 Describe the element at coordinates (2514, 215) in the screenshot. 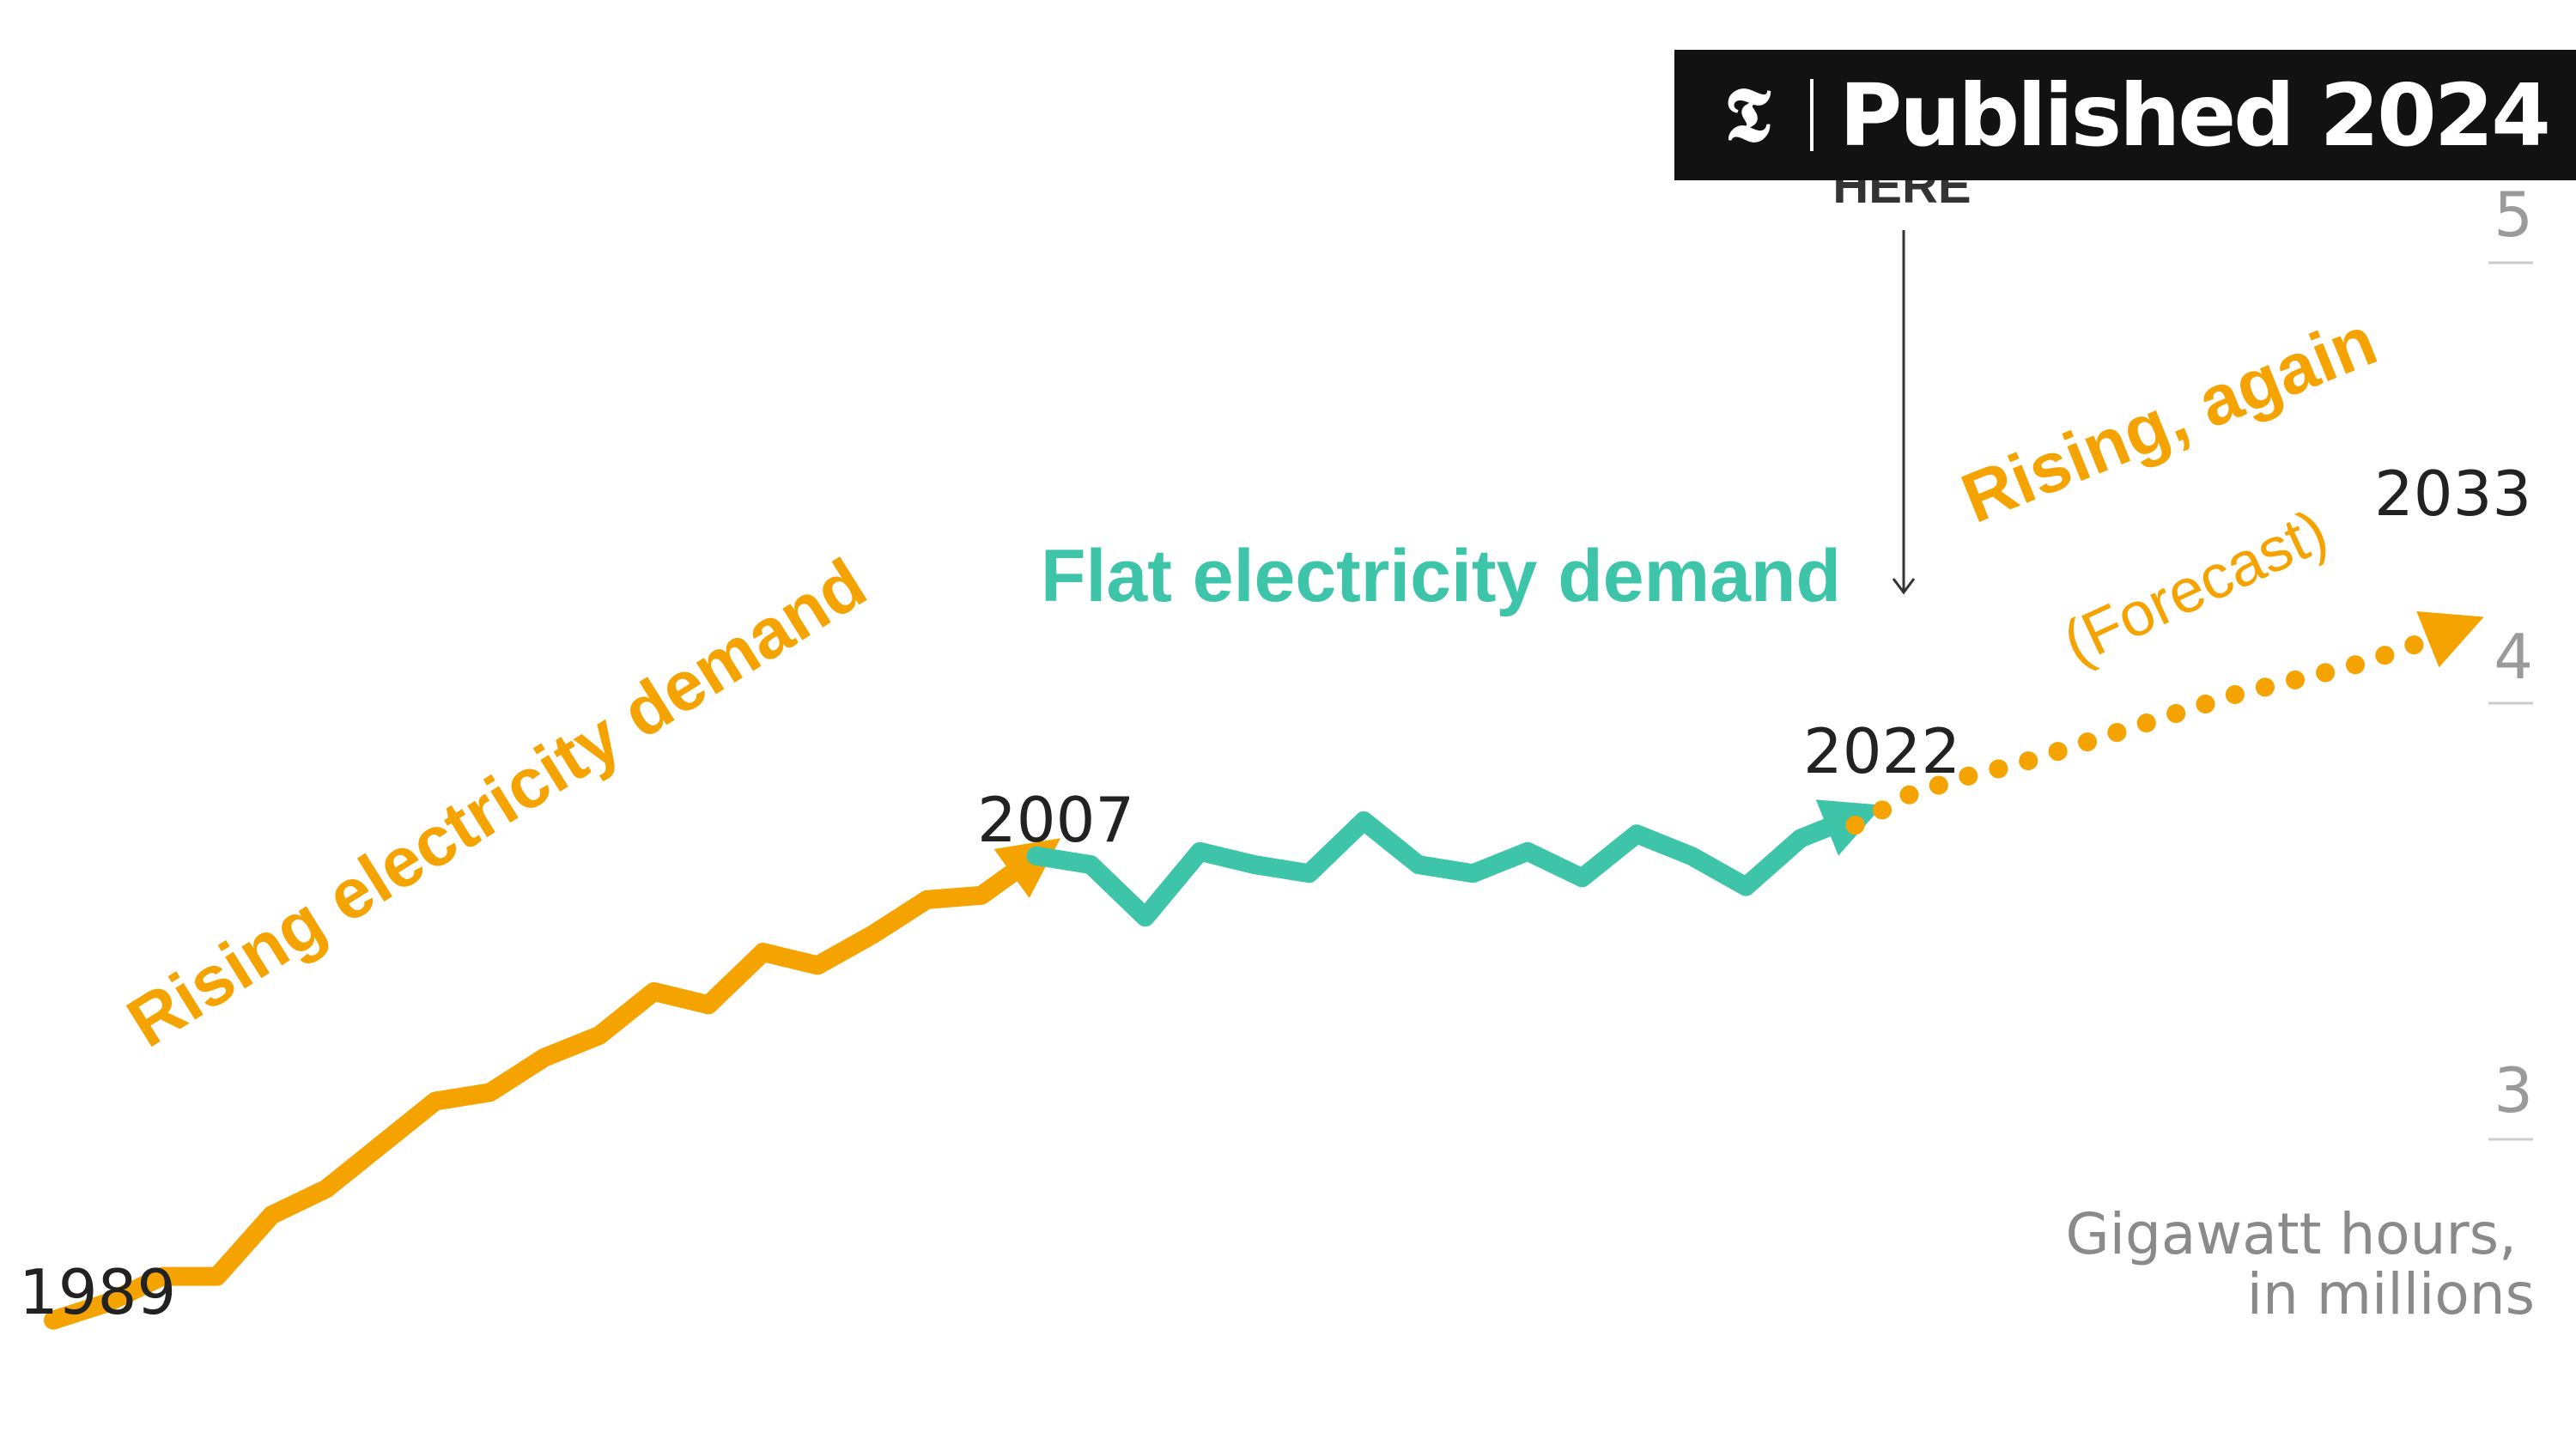

I see `y-tick-label: 5` at that location.